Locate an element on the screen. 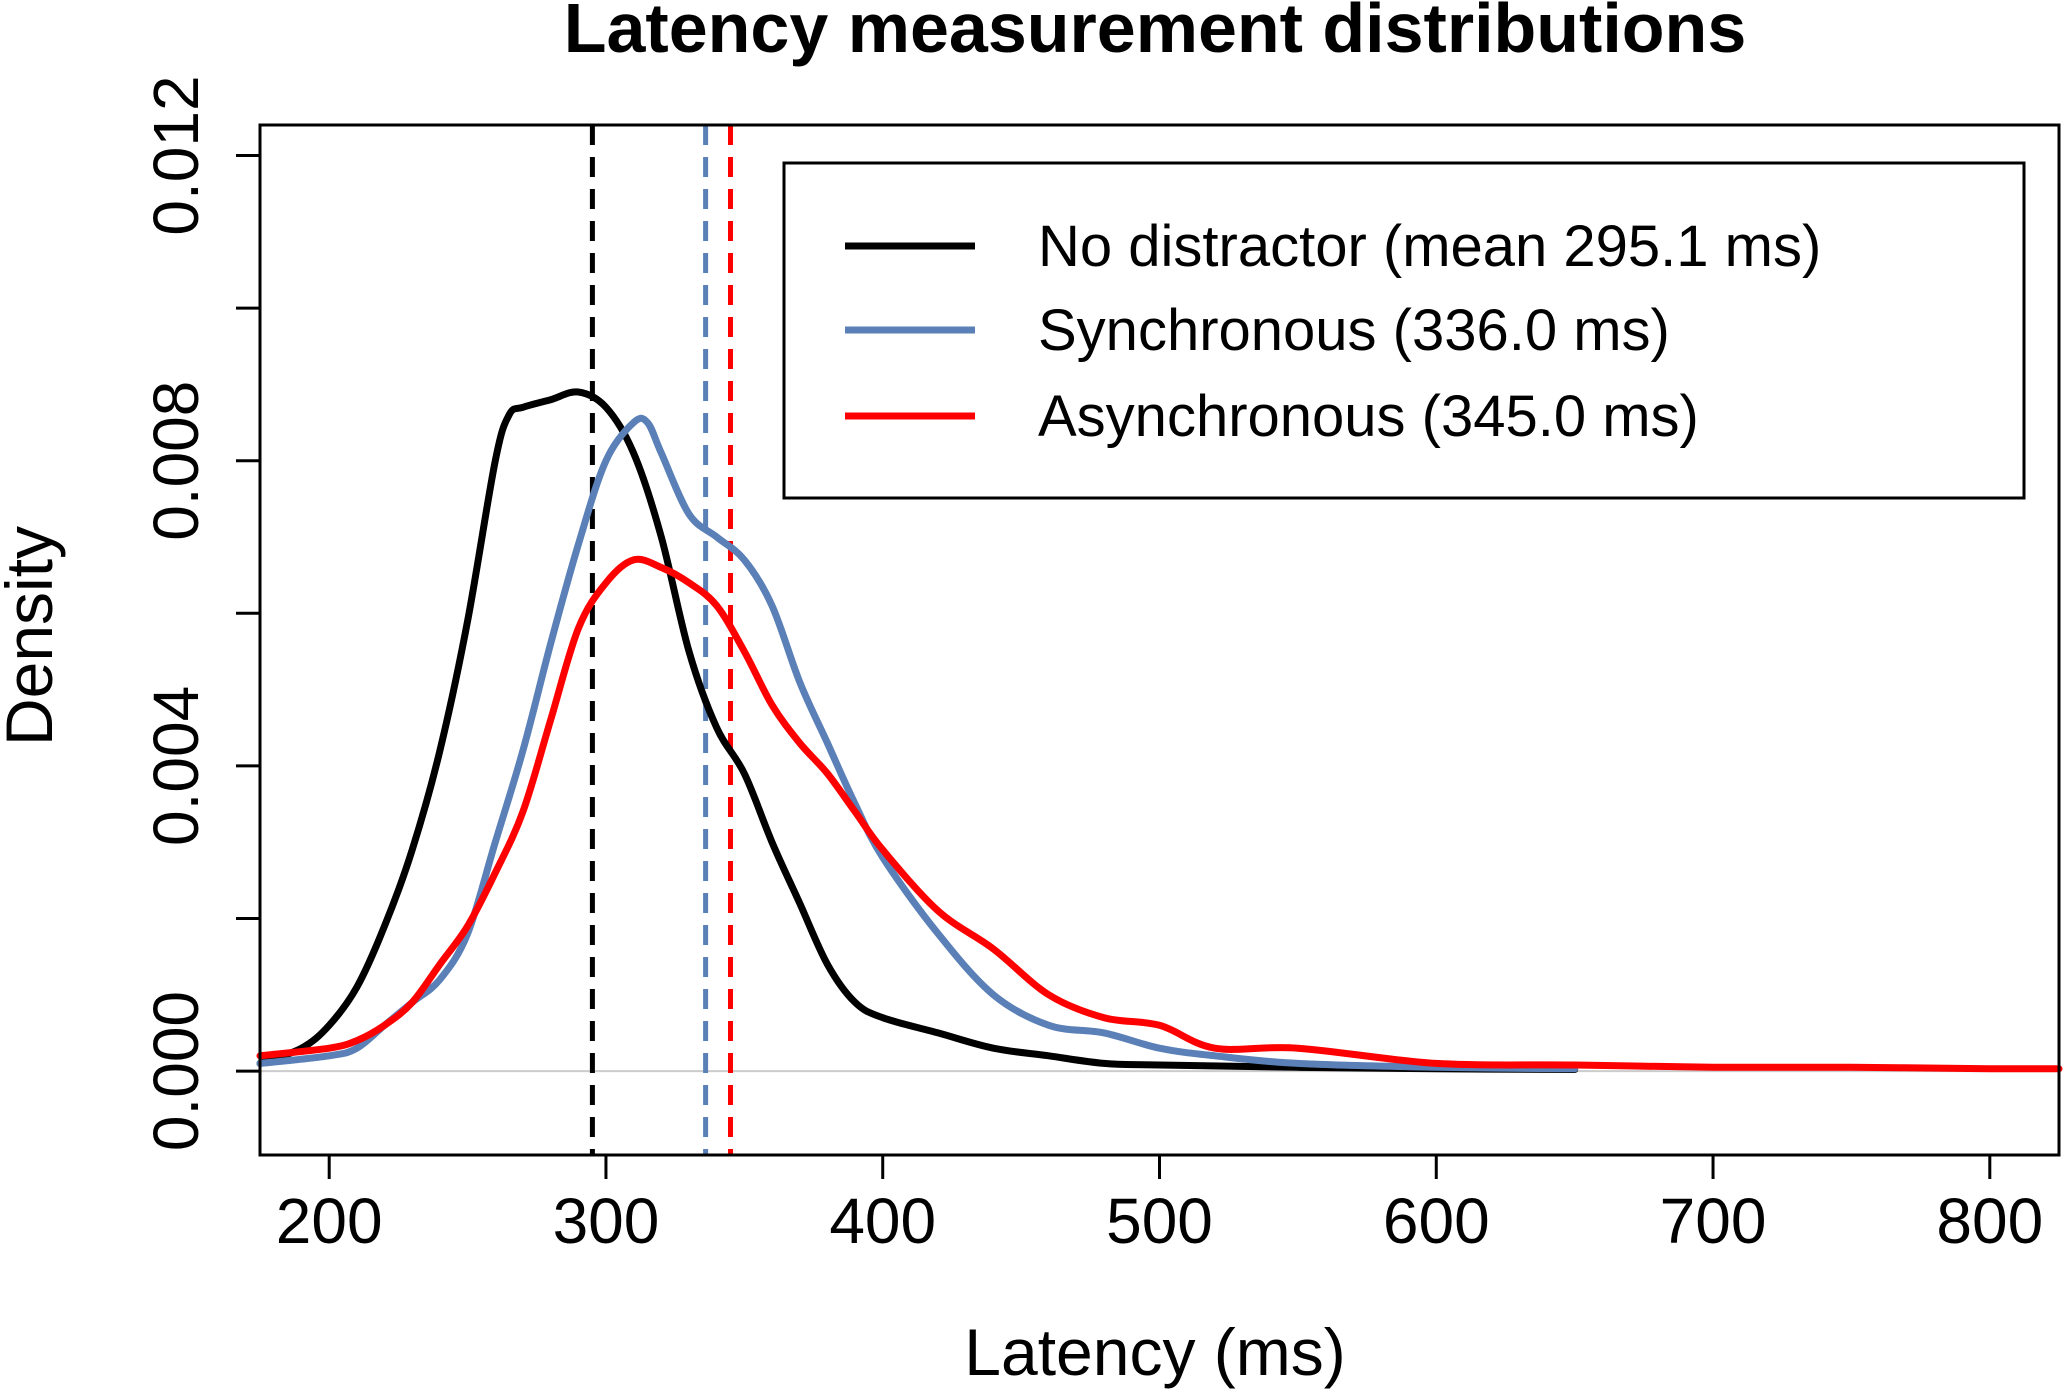 This screenshot has height=1396, width=2067. legend-label-asynchronous: Asynchronous (345.0 ms) is located at coordinates (1368, 416).